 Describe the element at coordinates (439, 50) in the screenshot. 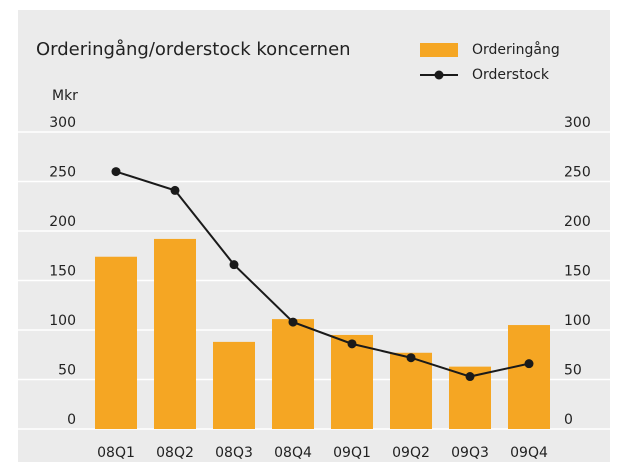

I see `legend-swatch` at that location.